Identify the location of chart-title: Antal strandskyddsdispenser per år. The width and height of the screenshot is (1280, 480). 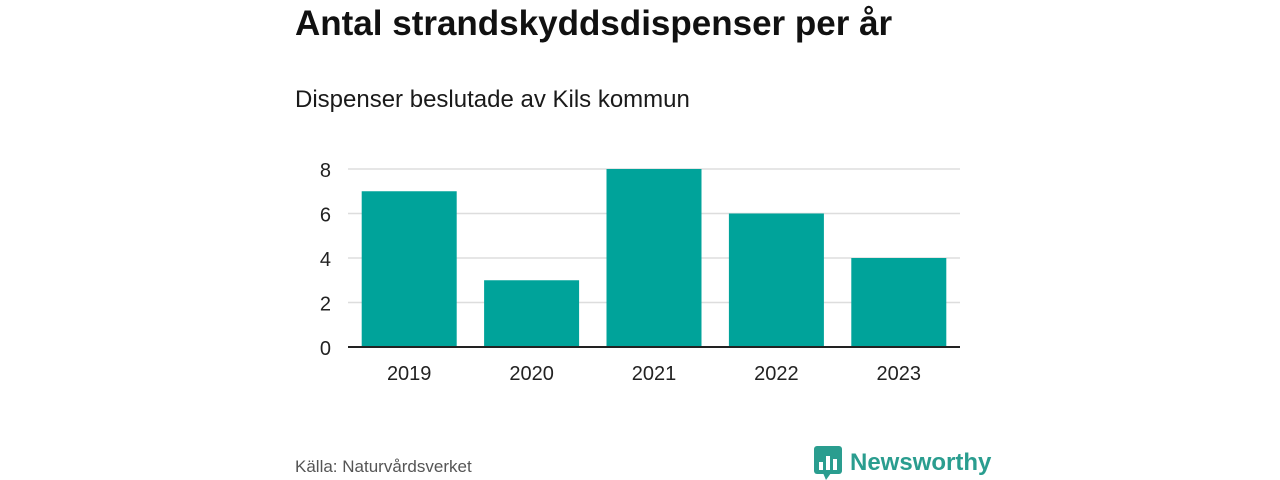
(594, 23).